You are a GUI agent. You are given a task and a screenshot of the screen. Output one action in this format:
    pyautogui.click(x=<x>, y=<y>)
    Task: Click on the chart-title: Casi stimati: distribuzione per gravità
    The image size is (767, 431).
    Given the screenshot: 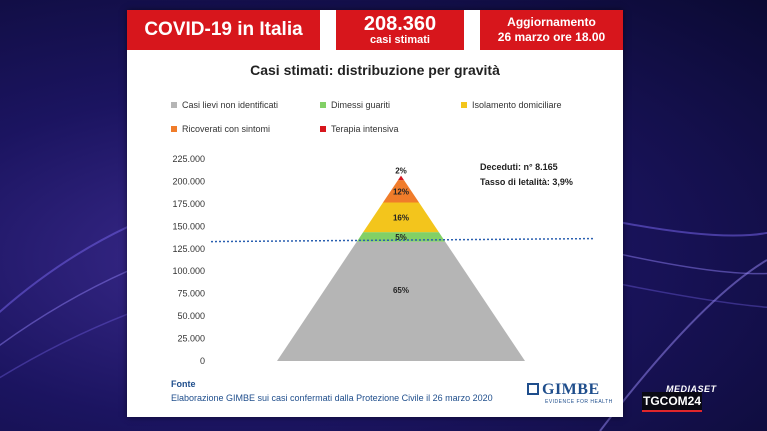 What is the action you would take?
    pyautogui.click(x=375, y=70)
    